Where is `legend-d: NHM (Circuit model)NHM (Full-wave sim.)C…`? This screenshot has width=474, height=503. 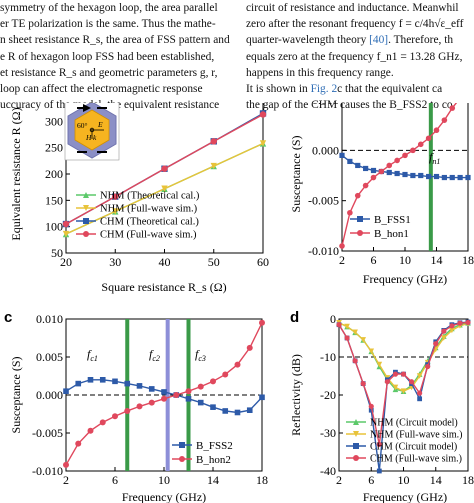
legend-d: NHM (Circuit model)NHM (Full-wave sim.)C… is located at coordinates (404, 441).